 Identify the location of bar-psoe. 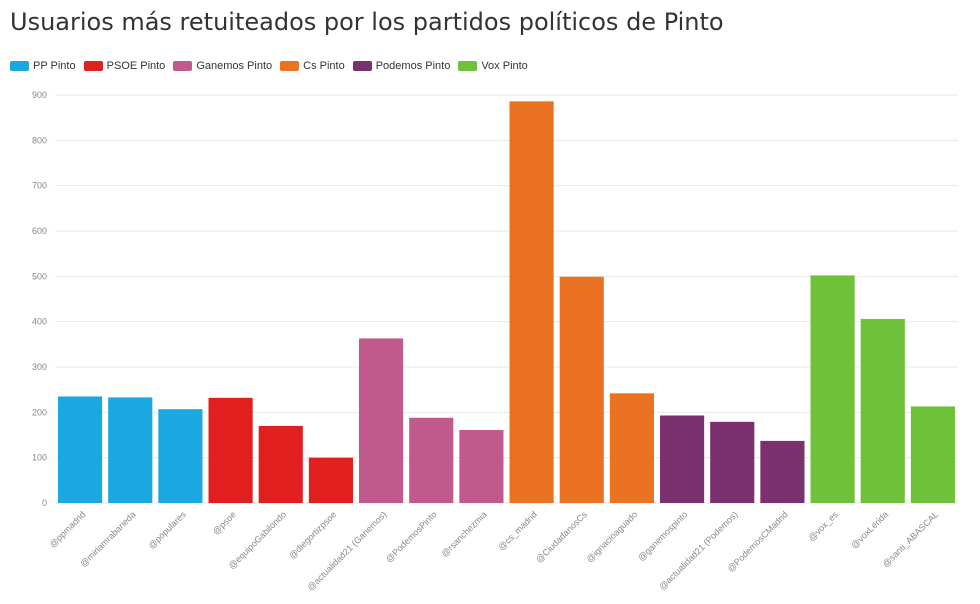
(230, 450).